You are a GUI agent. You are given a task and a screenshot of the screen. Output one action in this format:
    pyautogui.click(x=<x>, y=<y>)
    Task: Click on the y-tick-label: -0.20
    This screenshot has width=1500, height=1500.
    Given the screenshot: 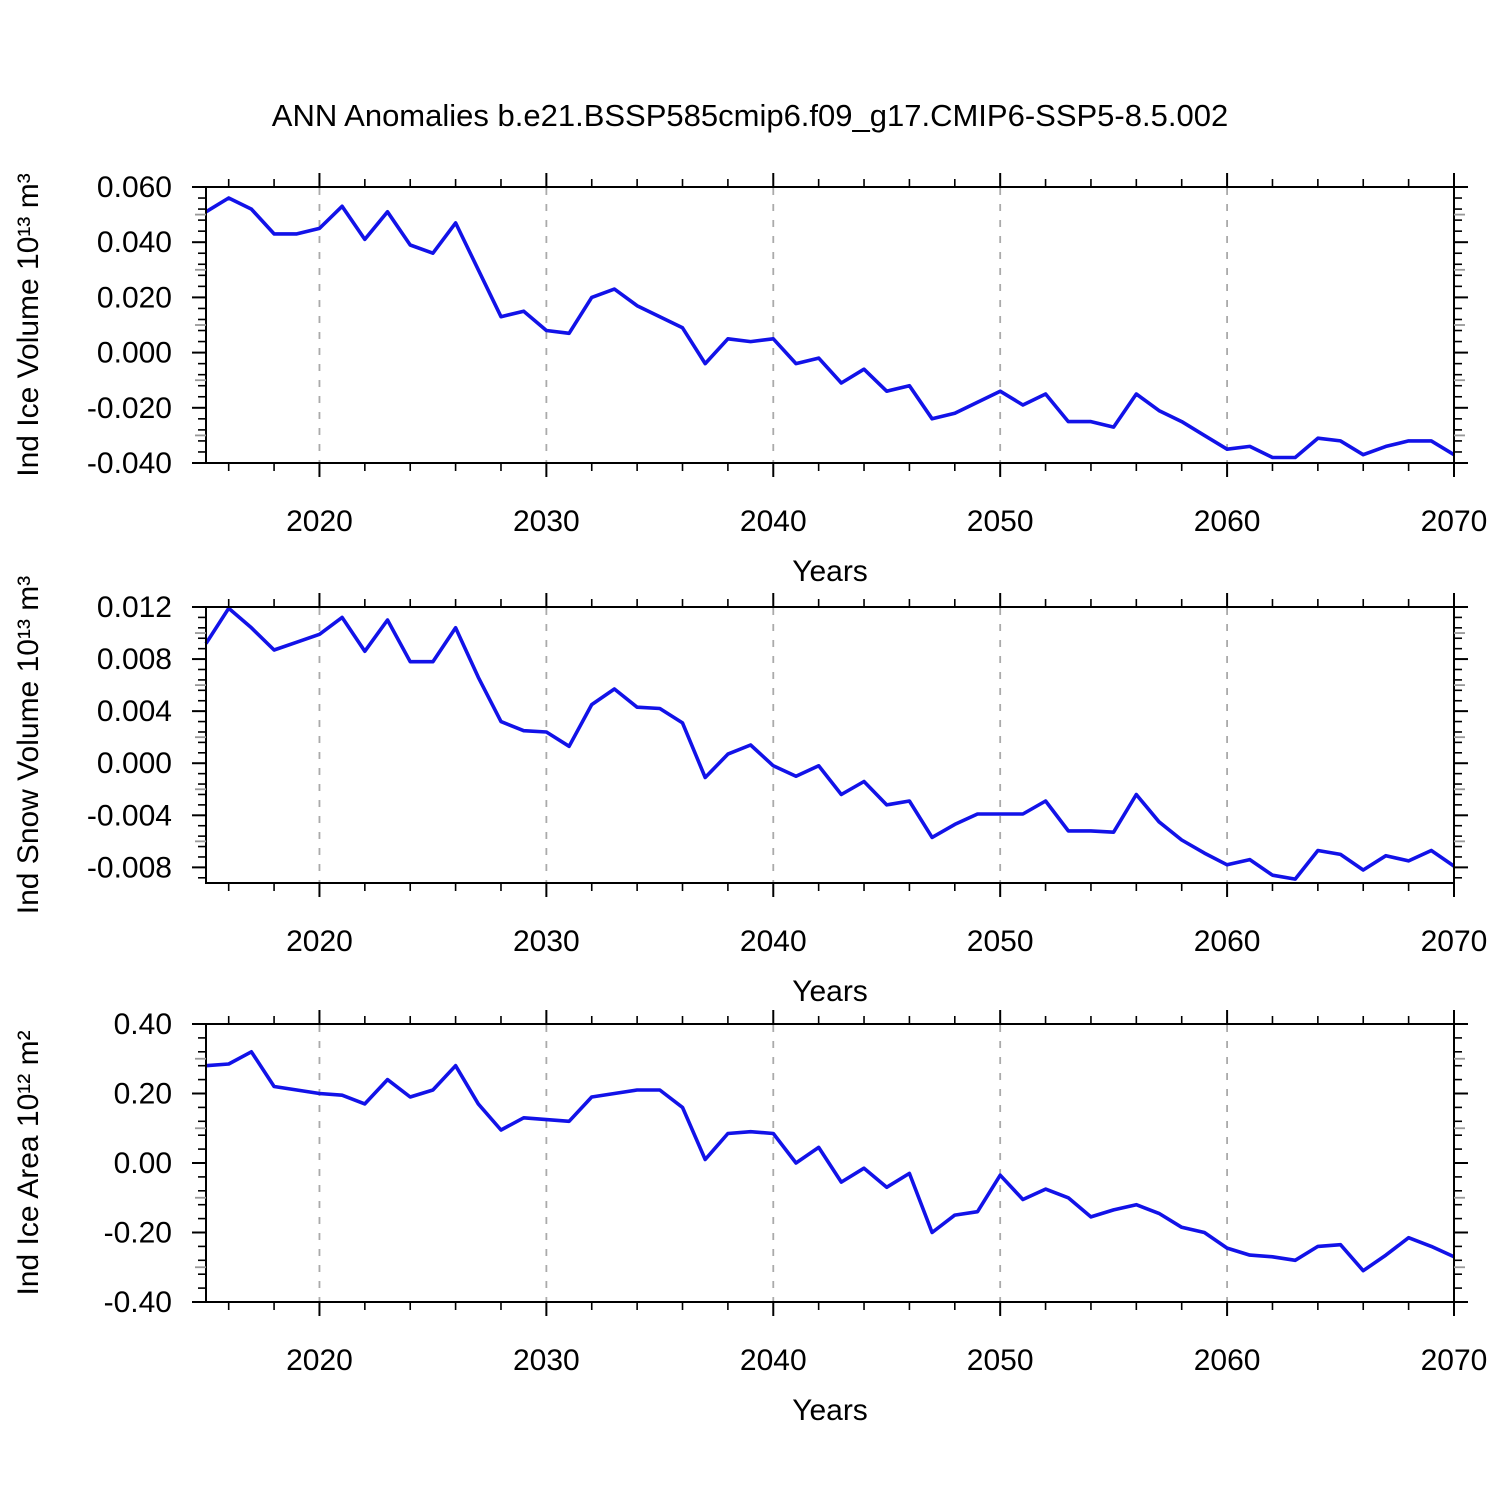 What is the action you would take?
    pyautogui.click(x=138, y=1233)
    